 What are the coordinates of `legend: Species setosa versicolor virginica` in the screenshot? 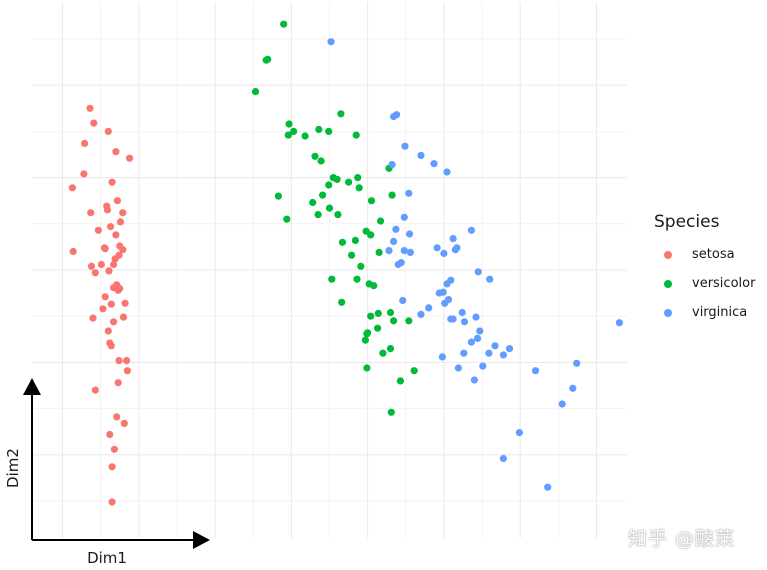 It's located at (704, 269).